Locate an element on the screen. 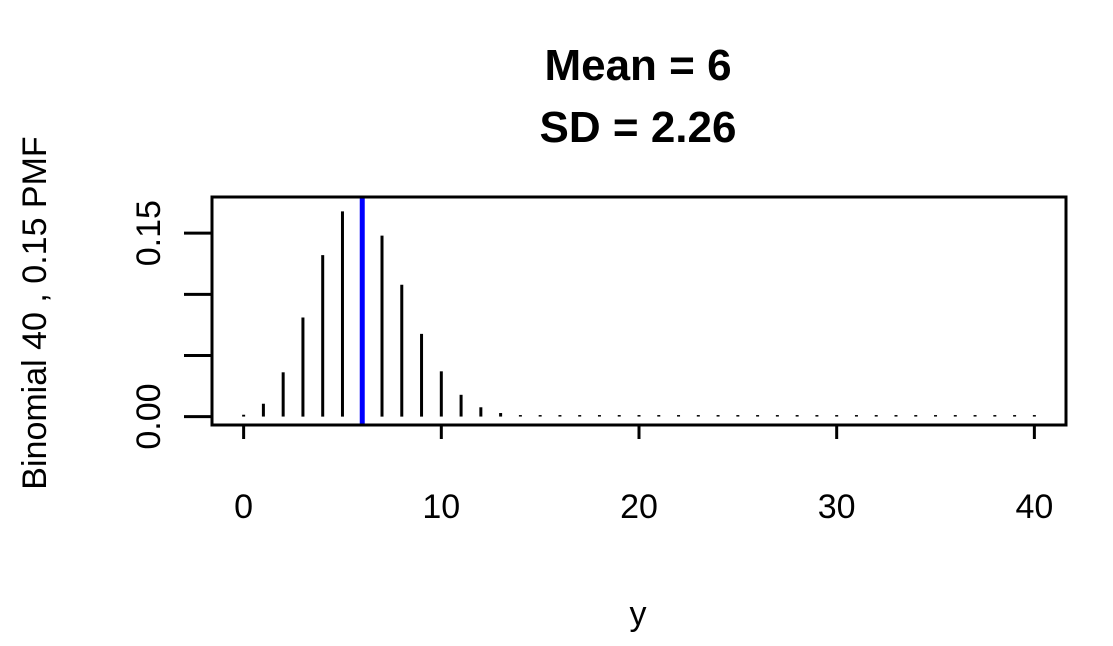 Image resolution: width=1113 pixels, height=646 pixels. x-tick-label: 30 is located at coordinates (837, 507).